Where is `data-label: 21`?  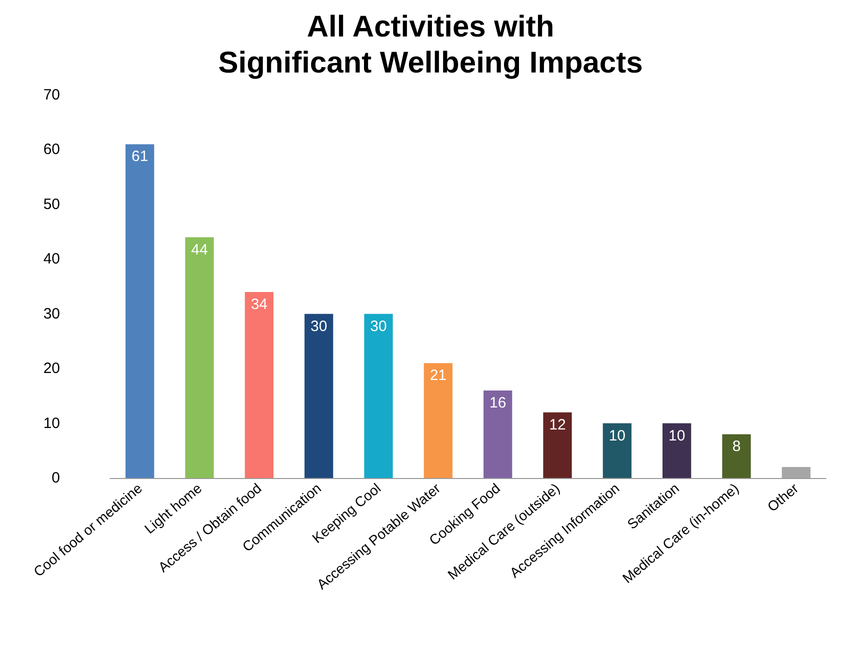
data-label: 21 is located at coordinates (438, 375).